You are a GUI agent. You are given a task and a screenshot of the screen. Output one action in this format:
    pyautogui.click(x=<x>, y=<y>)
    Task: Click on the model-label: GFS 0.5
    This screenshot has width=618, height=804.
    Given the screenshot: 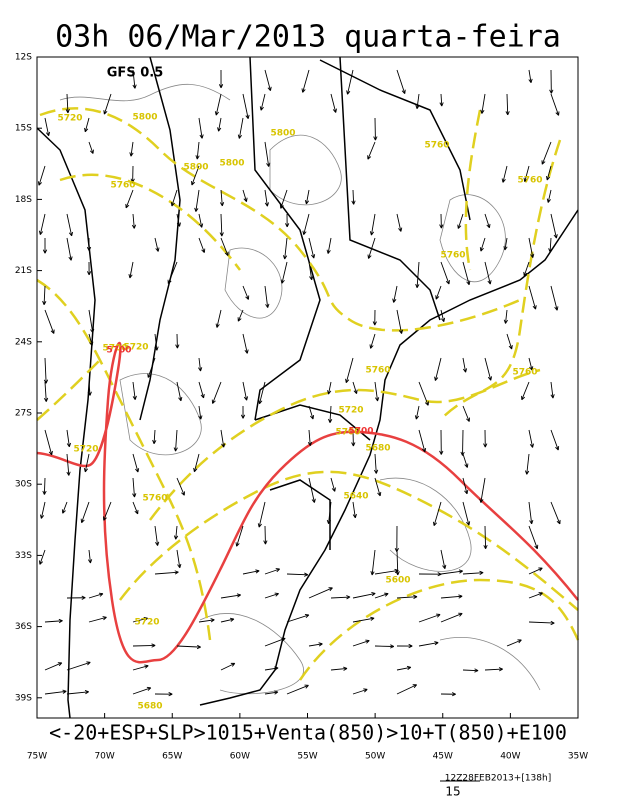 What is the action you would take?
    pyautogui.click(x=135, y=73)
    